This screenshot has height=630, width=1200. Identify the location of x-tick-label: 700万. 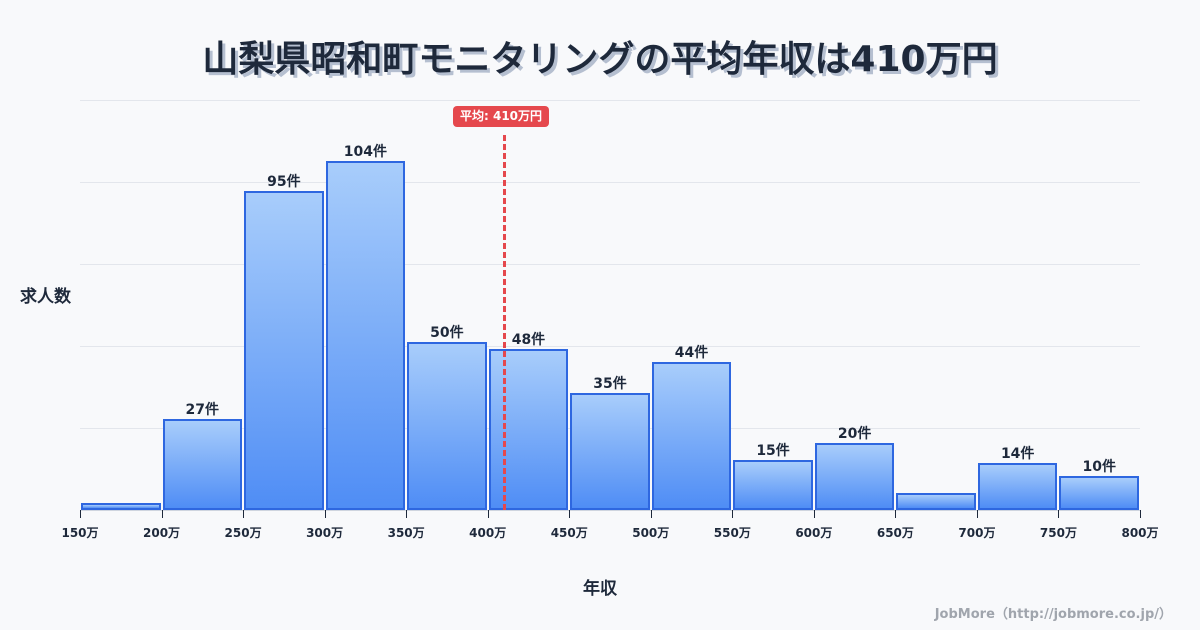
(977, 533).